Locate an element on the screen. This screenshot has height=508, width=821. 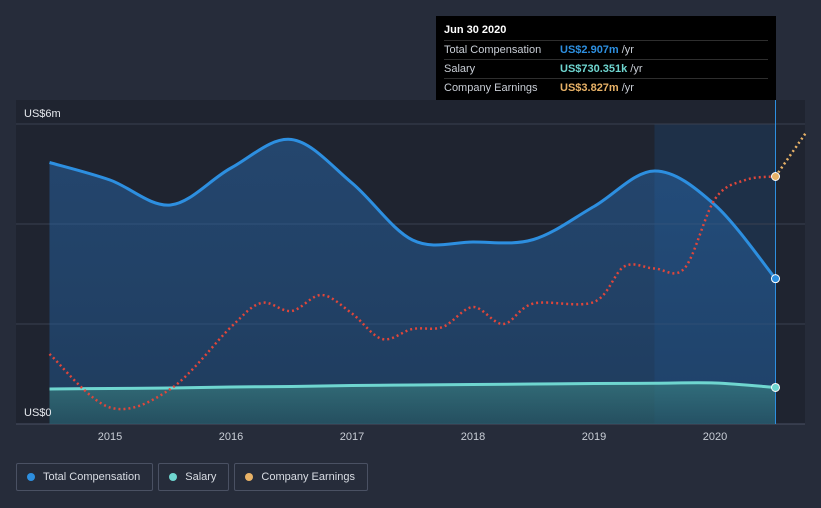
tooltip-value: US$2.907m is located at coordinates (589, 50).